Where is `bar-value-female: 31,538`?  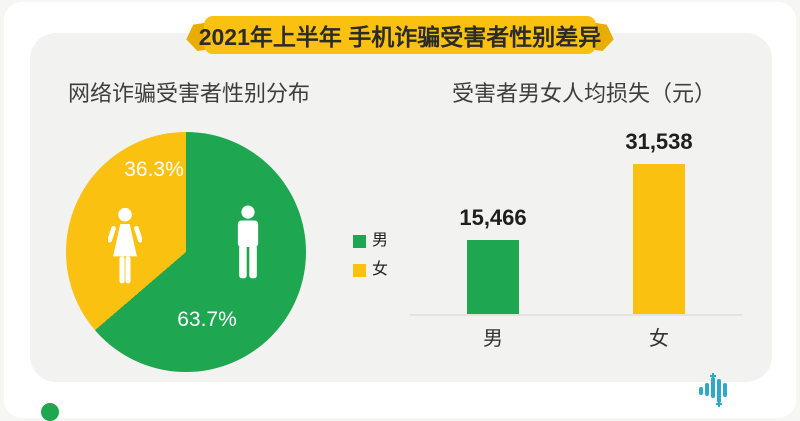
bar-value-female: 31,538 is located at coordinates (659, 141).